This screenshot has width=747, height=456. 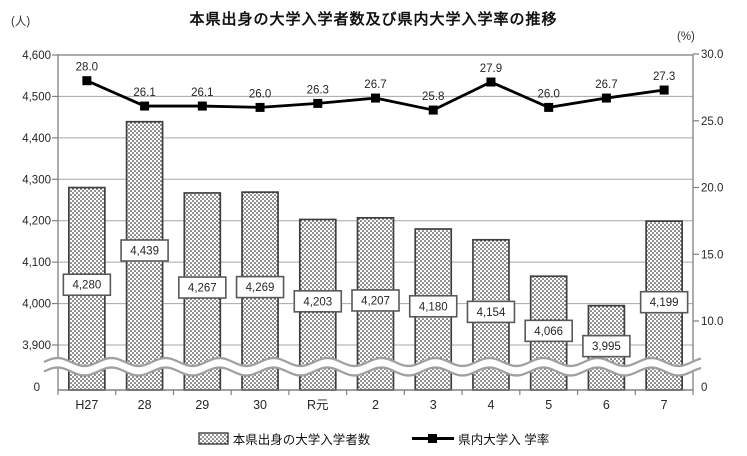 I want to click on x-axis-label: 3, so click(x=433, y=405).